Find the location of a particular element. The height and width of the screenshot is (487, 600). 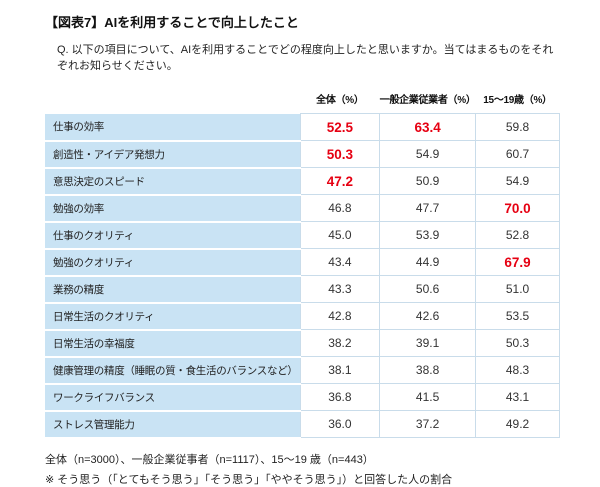

cell-value: 43.4 is located at coordinates (340, 262).